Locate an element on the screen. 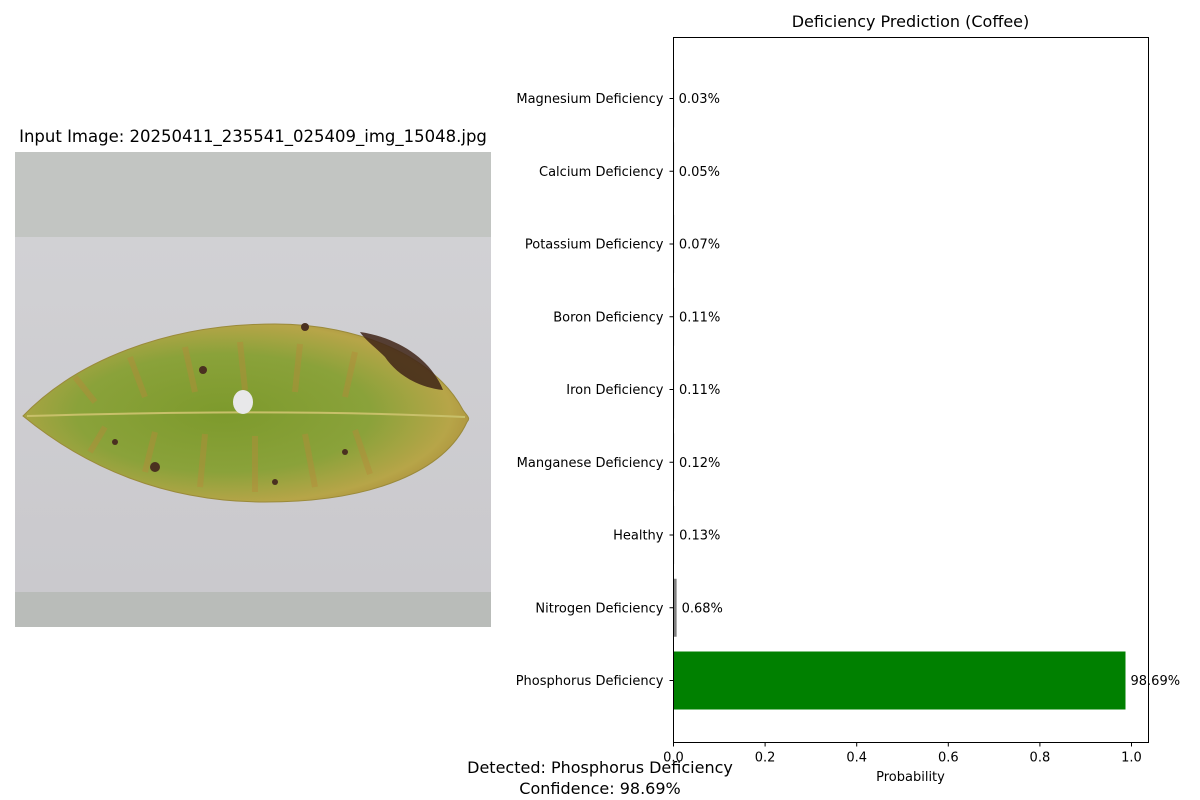 The width and height of the screenshot is (1200, 800). x-tick-label: 1.0 is located at coordinates (1131, 758).